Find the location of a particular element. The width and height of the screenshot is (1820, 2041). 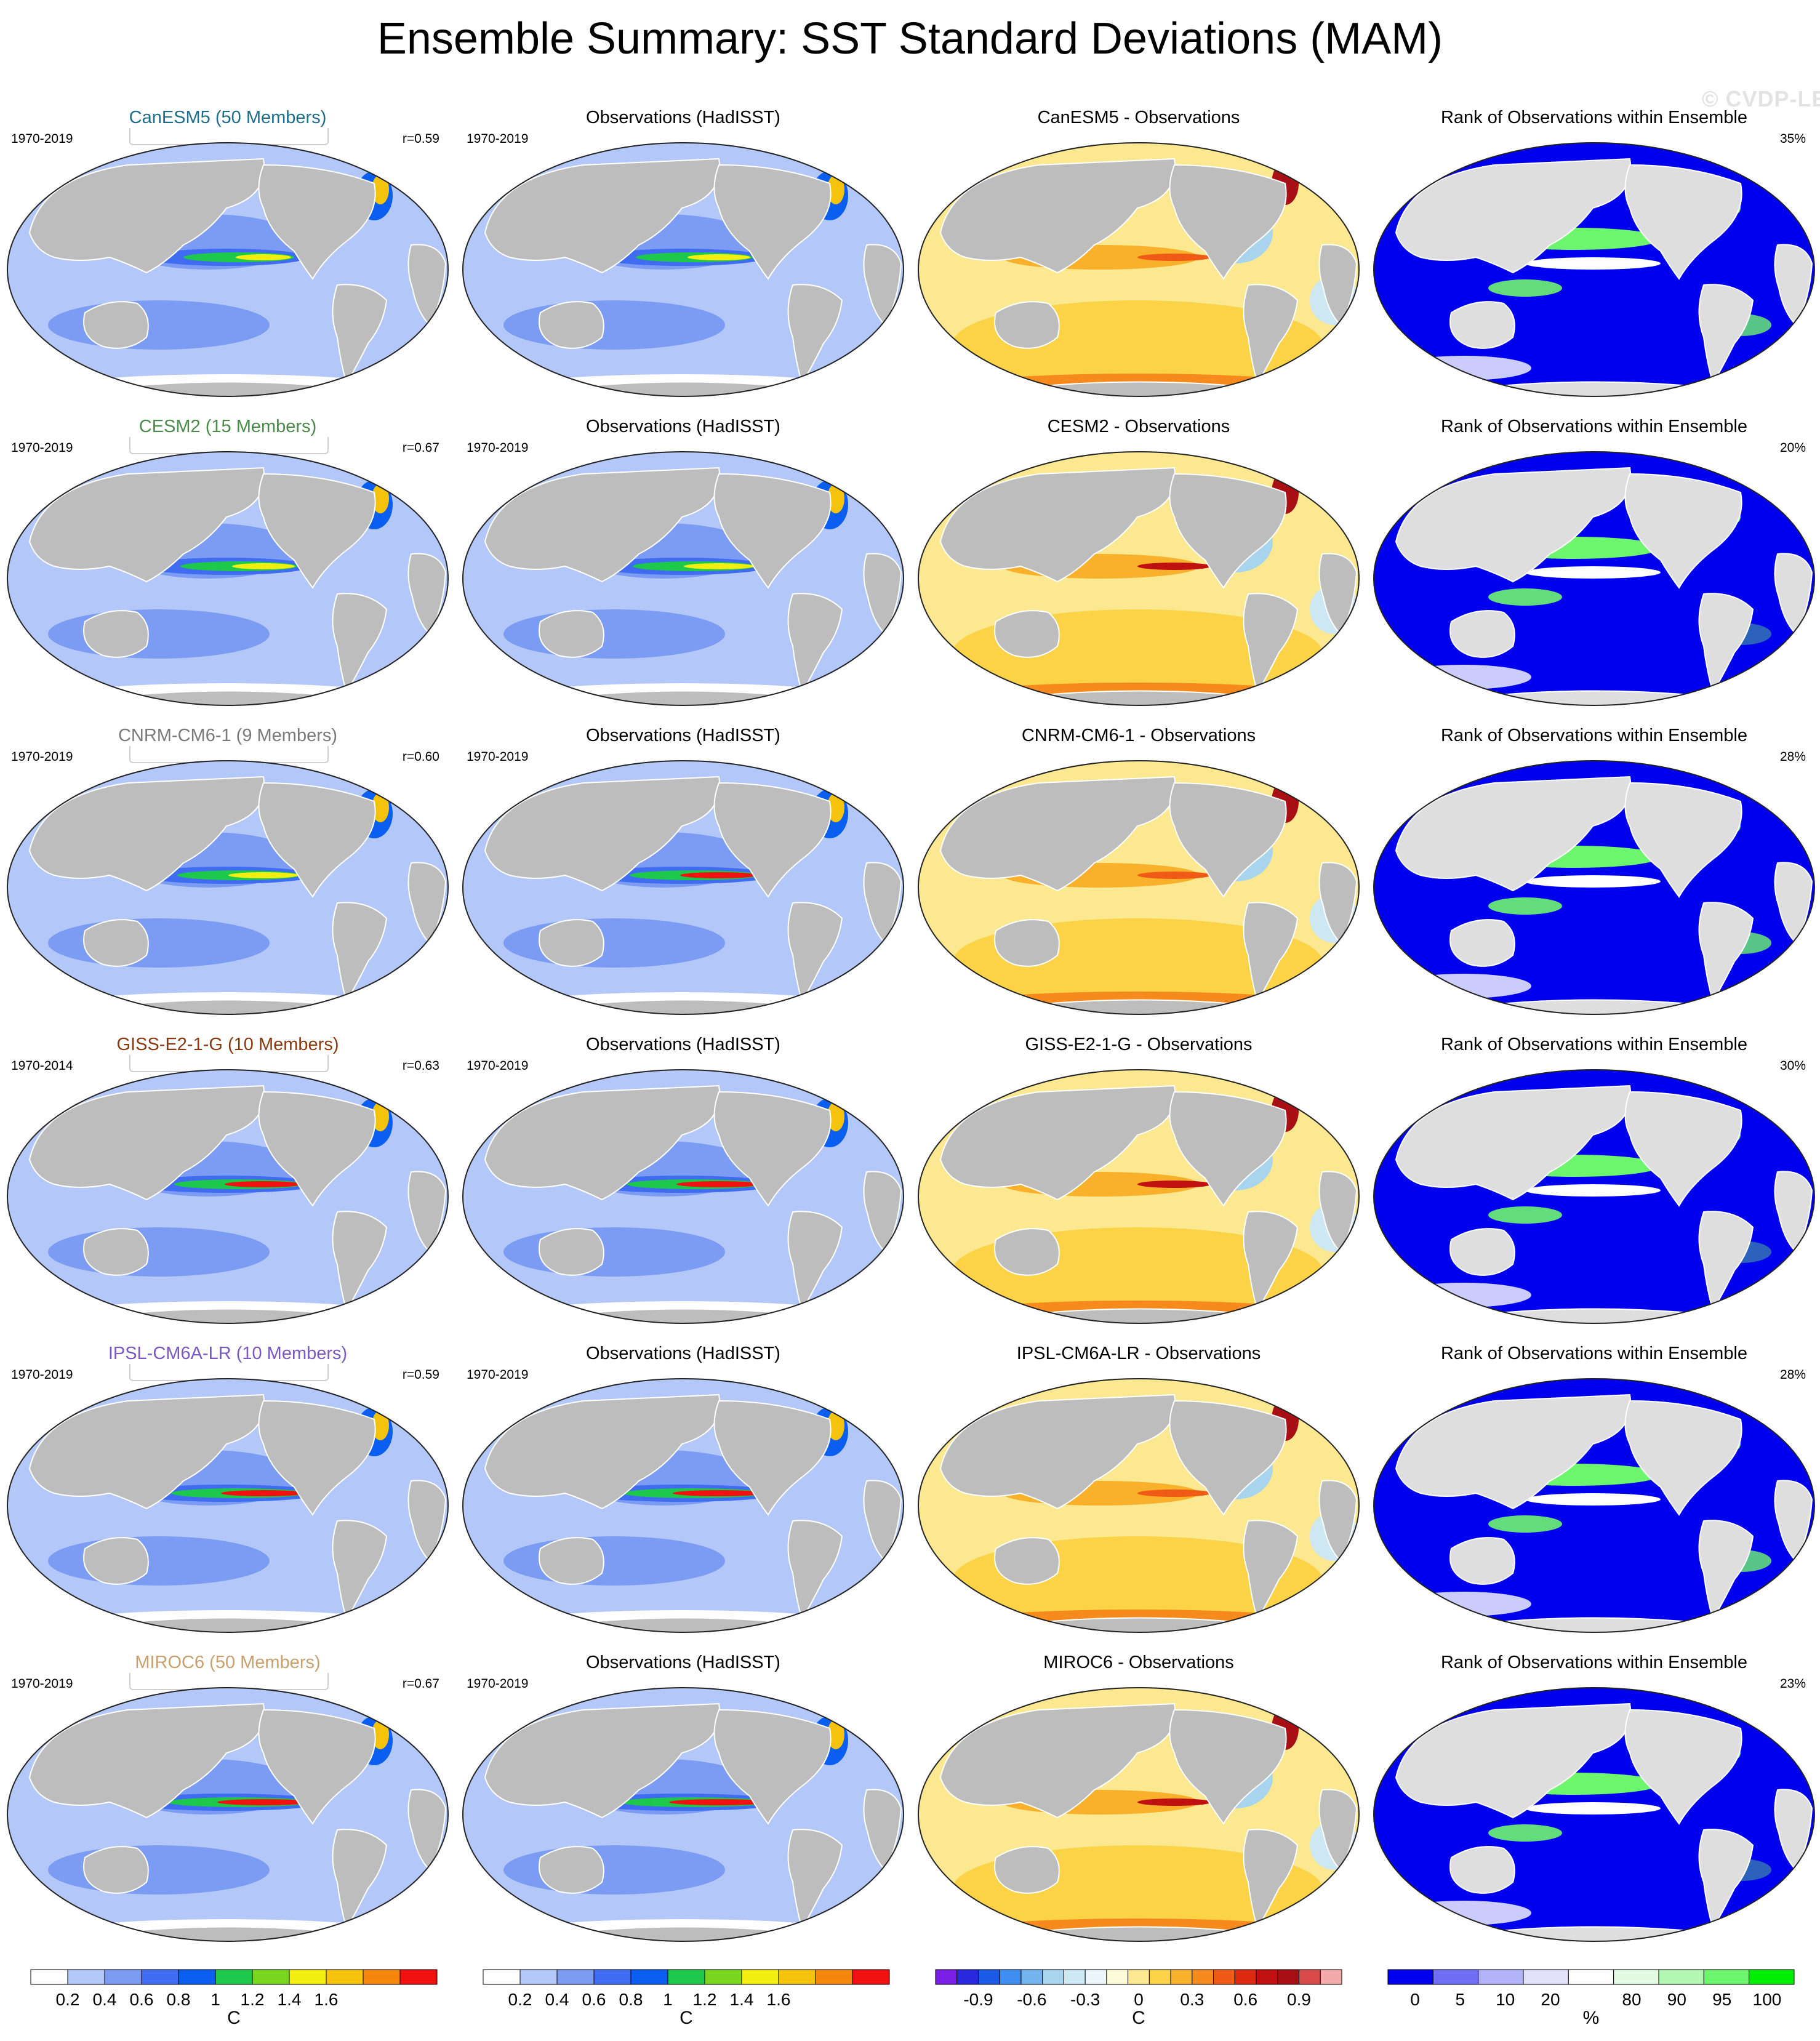

map-panel-miroc6-rank: Rank of Observations within Ensemble 23% is located at coordinates (1593, 1792).